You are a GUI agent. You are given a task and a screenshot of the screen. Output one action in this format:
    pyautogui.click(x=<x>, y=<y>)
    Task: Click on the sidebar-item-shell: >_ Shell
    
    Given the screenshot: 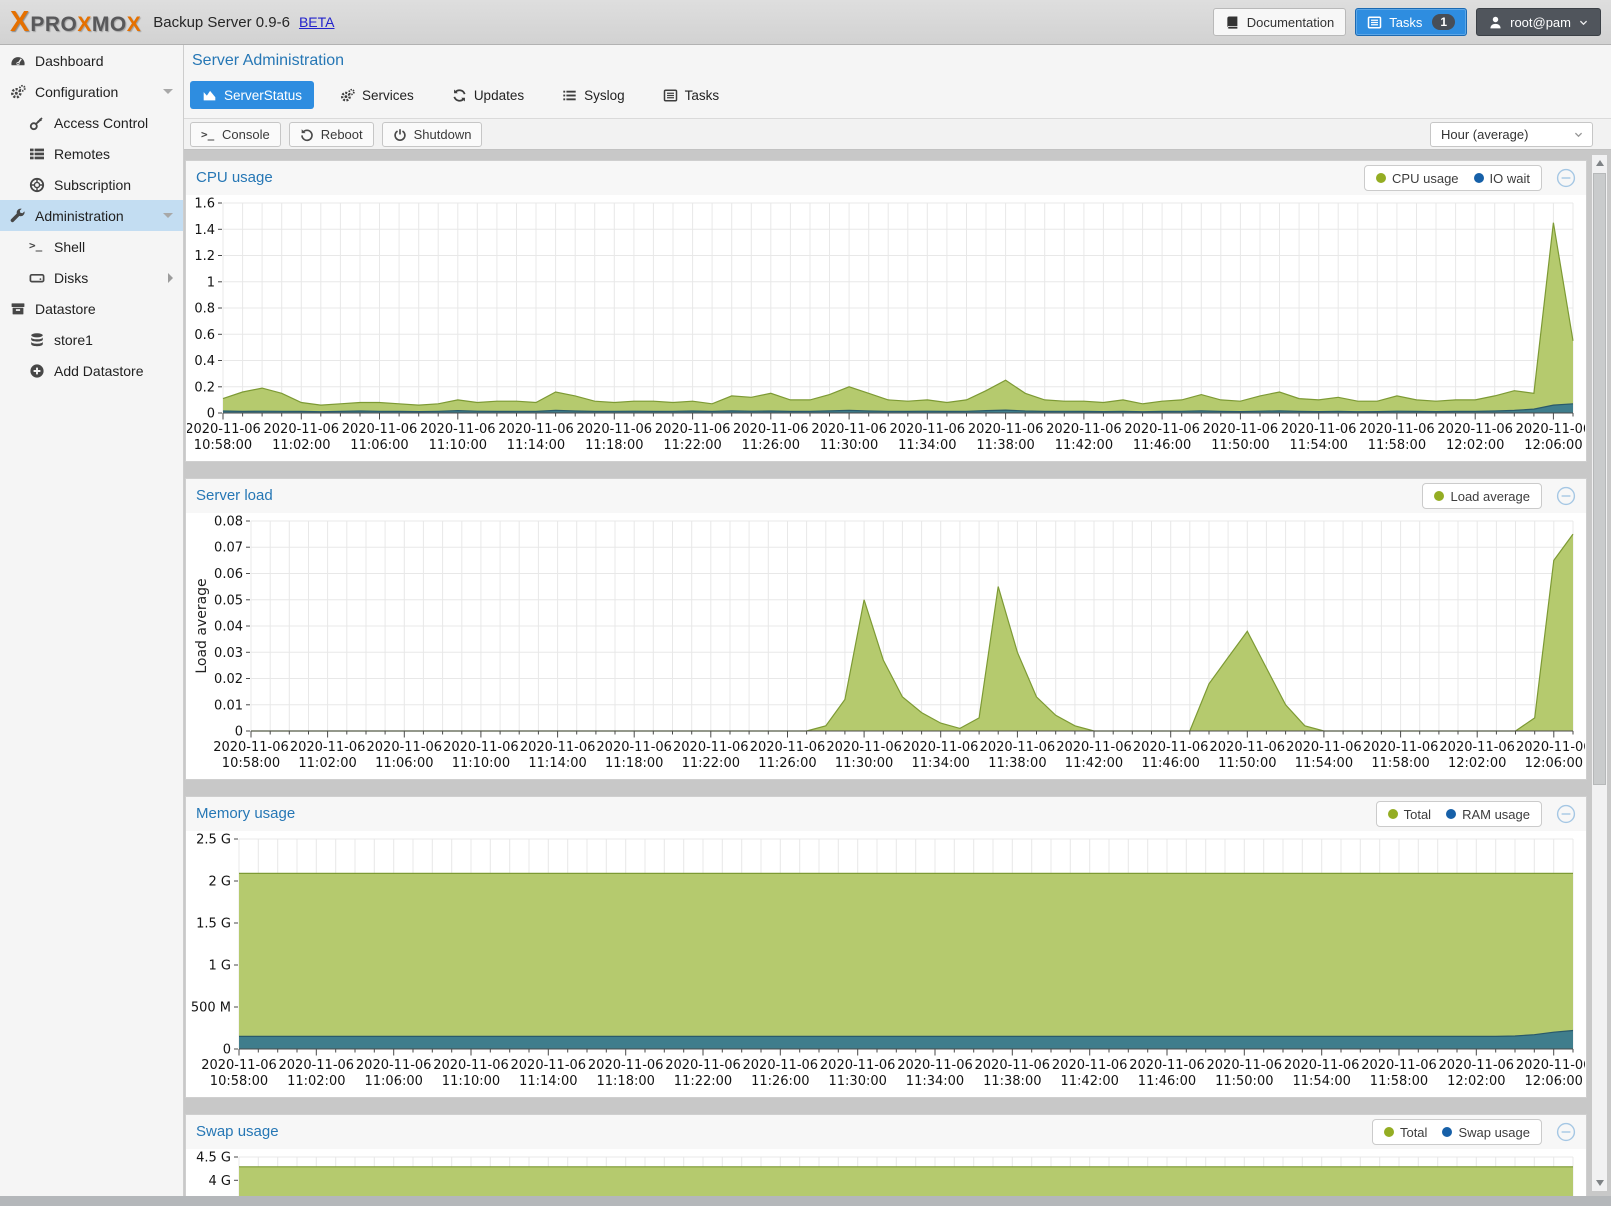 What is the action you would take?
    pyautogui.click(x=91, y=246)
    